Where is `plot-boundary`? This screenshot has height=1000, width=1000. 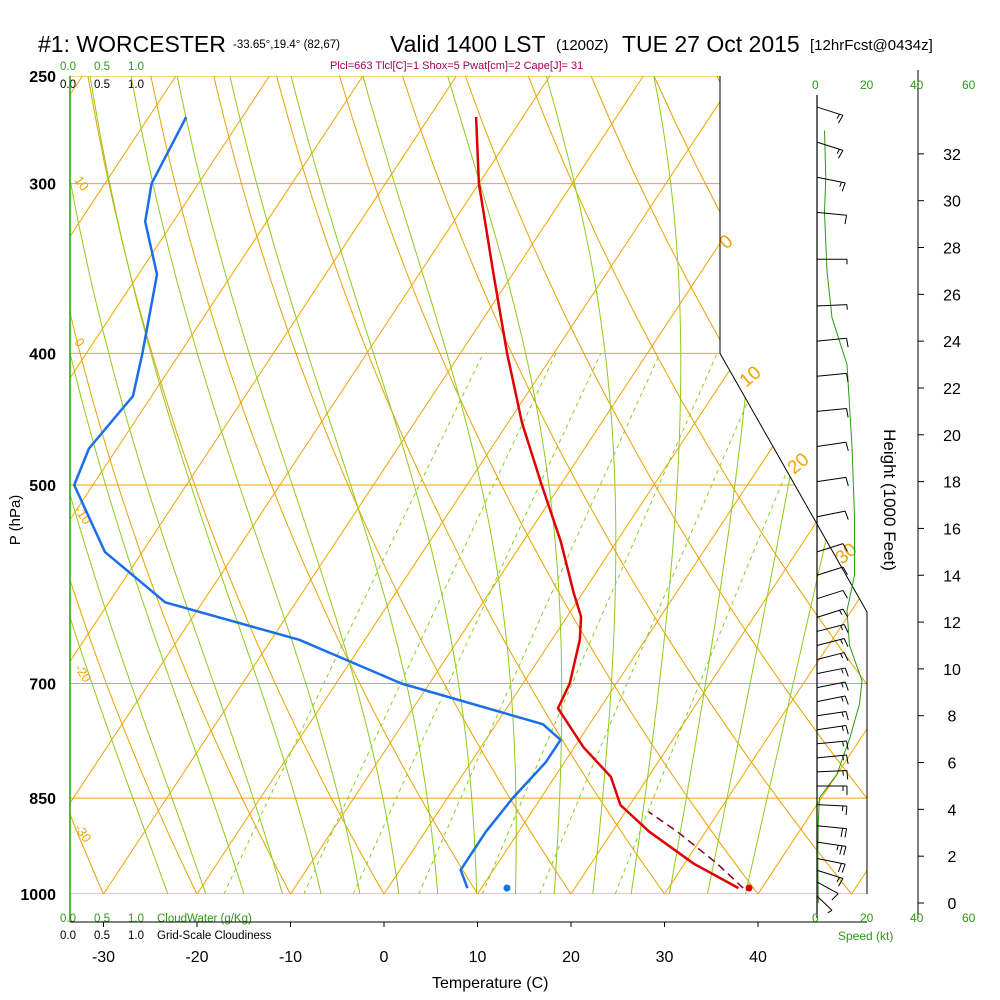 plot-boundary is located at coordinates (793, 485).